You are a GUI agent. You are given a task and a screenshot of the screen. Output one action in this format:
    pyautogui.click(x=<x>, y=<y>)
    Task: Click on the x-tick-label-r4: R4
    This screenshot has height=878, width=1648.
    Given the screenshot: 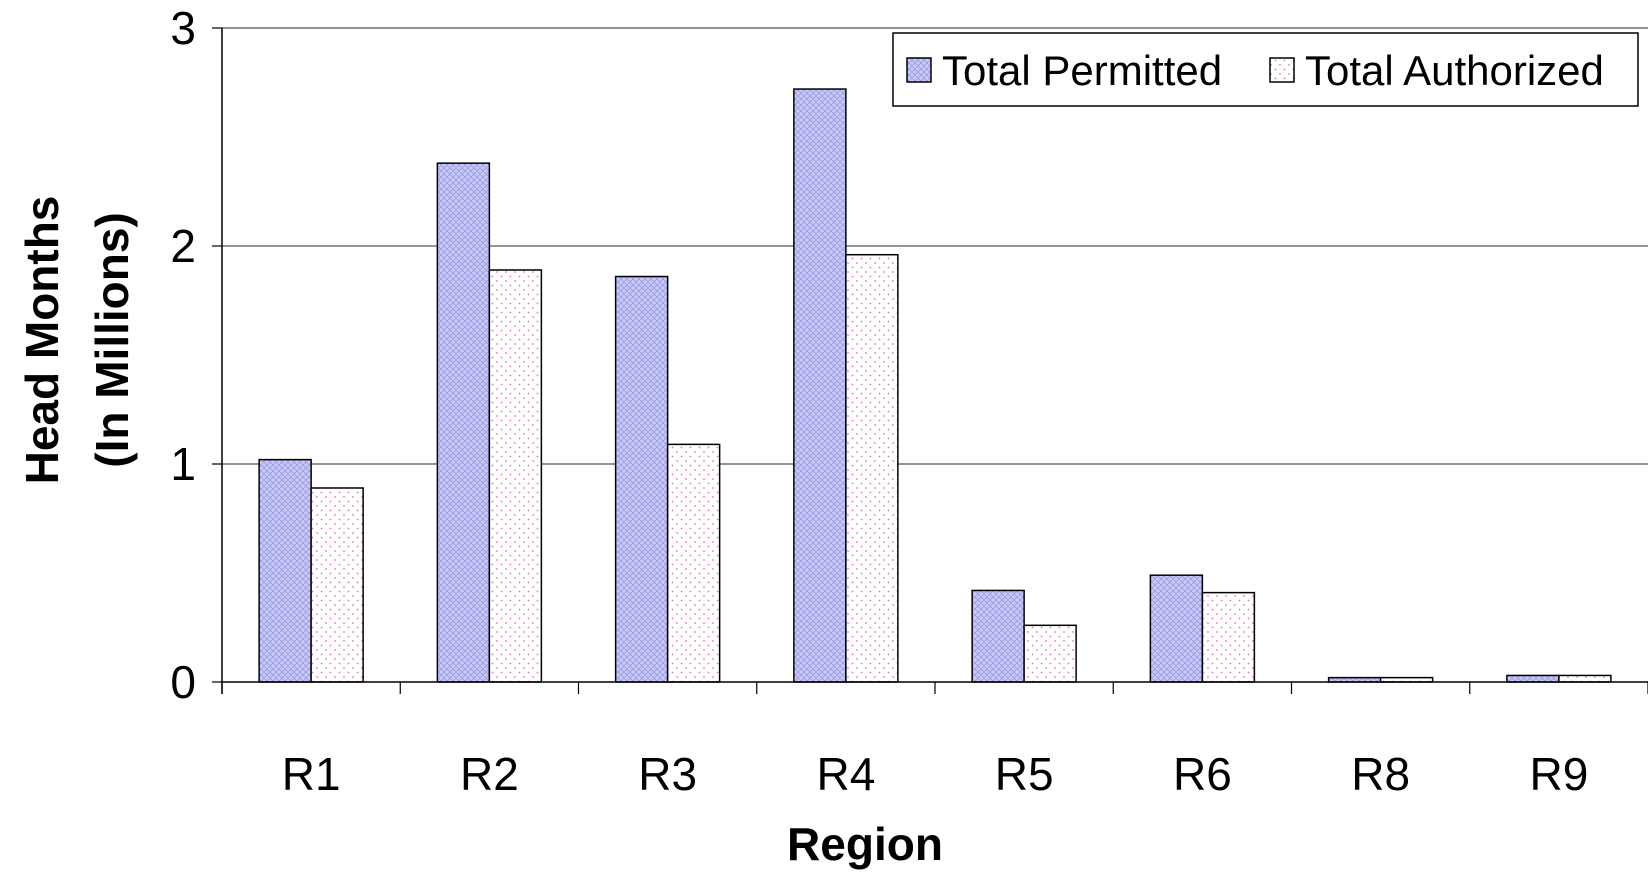 What is the action you would take?
    pyautogui.click(x=845, y=774)
    